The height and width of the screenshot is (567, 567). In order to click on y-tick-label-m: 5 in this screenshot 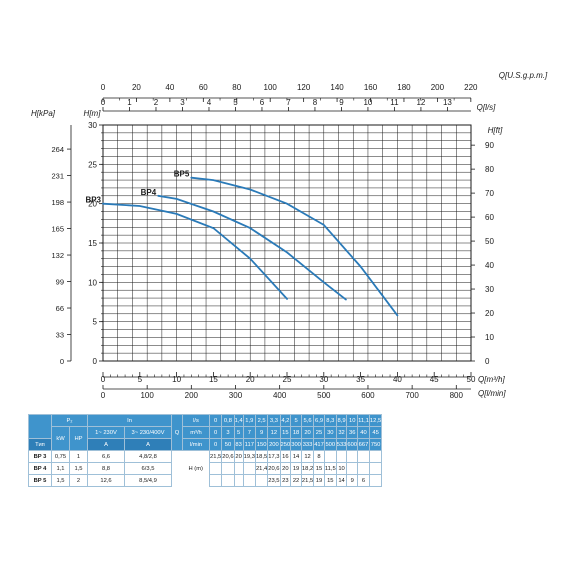, I will do `click(95, 322)`.